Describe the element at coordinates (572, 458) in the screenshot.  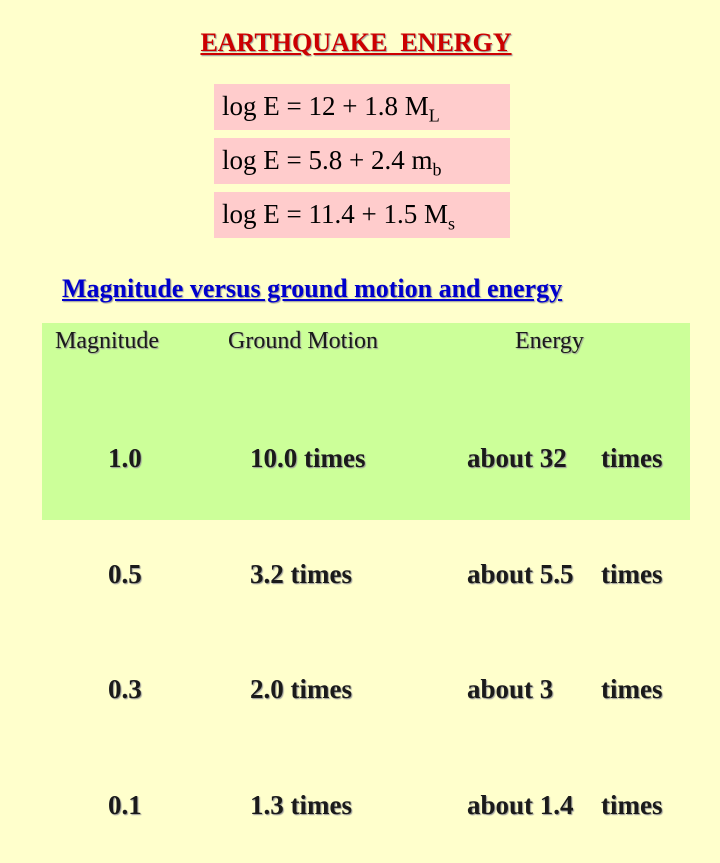
I see `energy-cell: about 32 times` at that location.